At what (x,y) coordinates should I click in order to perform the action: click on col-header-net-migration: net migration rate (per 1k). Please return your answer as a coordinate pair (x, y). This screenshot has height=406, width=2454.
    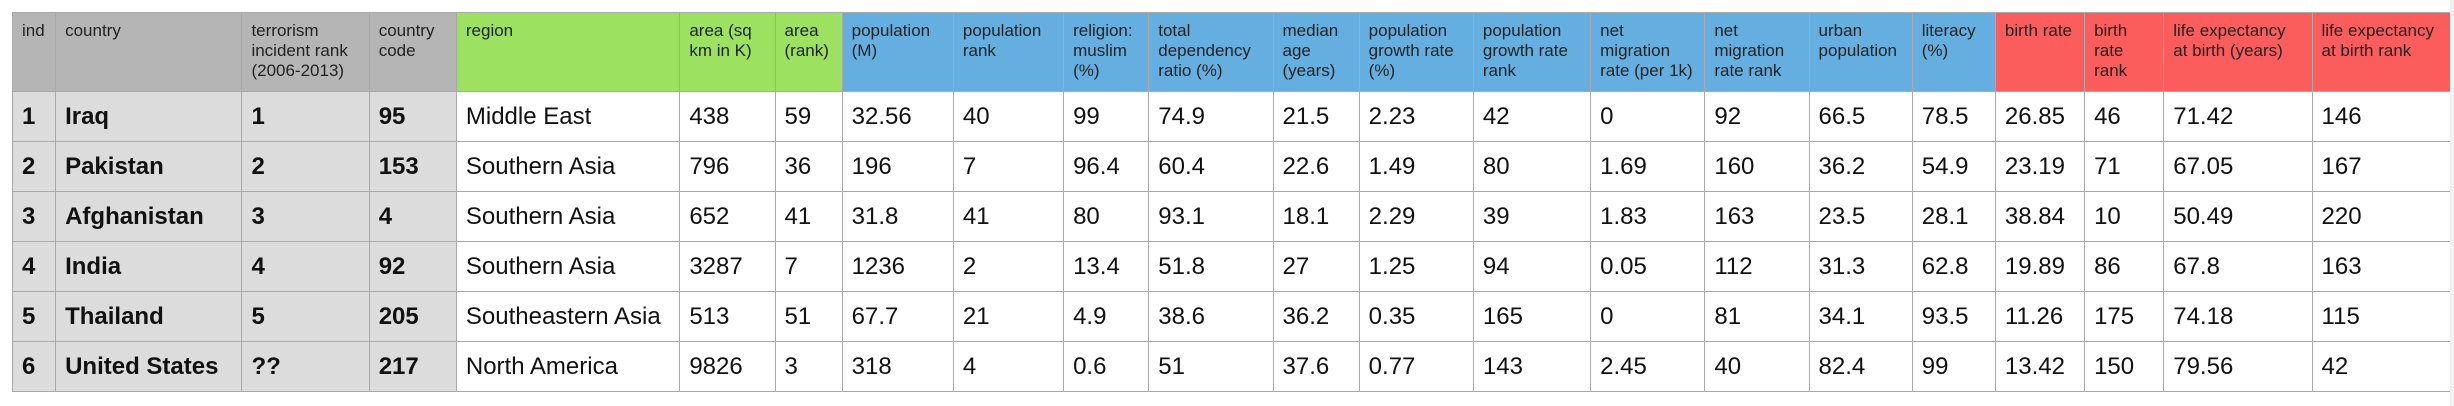
    Looking at the image, I should click on (1648, 52).